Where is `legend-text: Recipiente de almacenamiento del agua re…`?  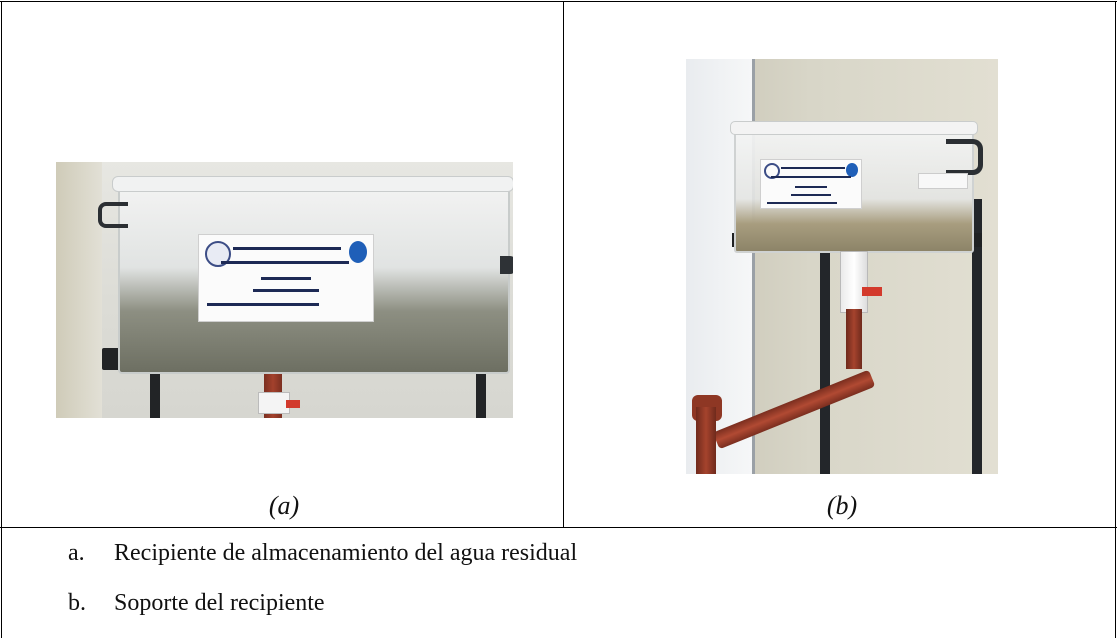 legend-text: Recipiente de almacenamiento del agua re… is located at coordinates (346, 553).